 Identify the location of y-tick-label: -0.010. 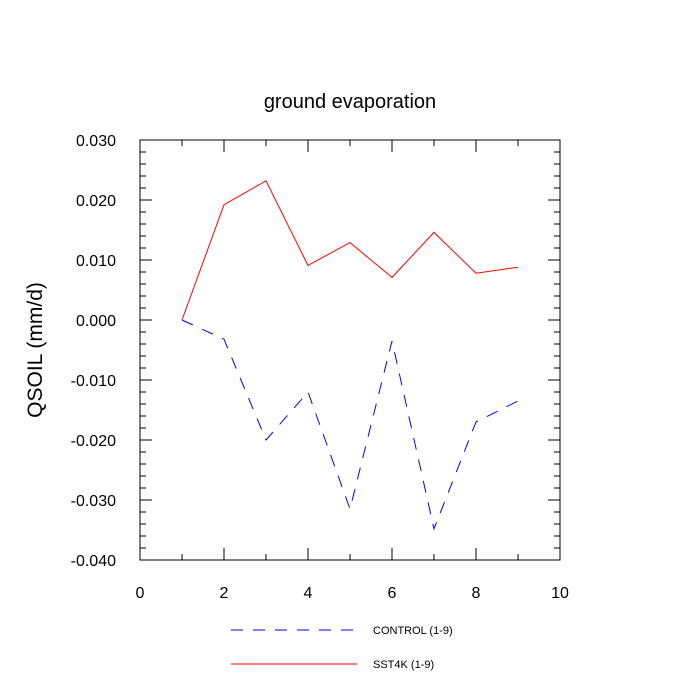
(93, 381).